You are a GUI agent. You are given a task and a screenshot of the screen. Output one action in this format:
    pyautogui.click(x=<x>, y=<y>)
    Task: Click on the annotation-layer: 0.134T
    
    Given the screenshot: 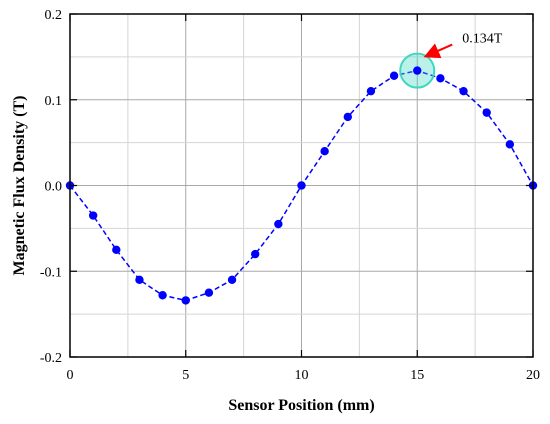 What is the action you would take?
    pyautogui.click(x=463, y=45)
    